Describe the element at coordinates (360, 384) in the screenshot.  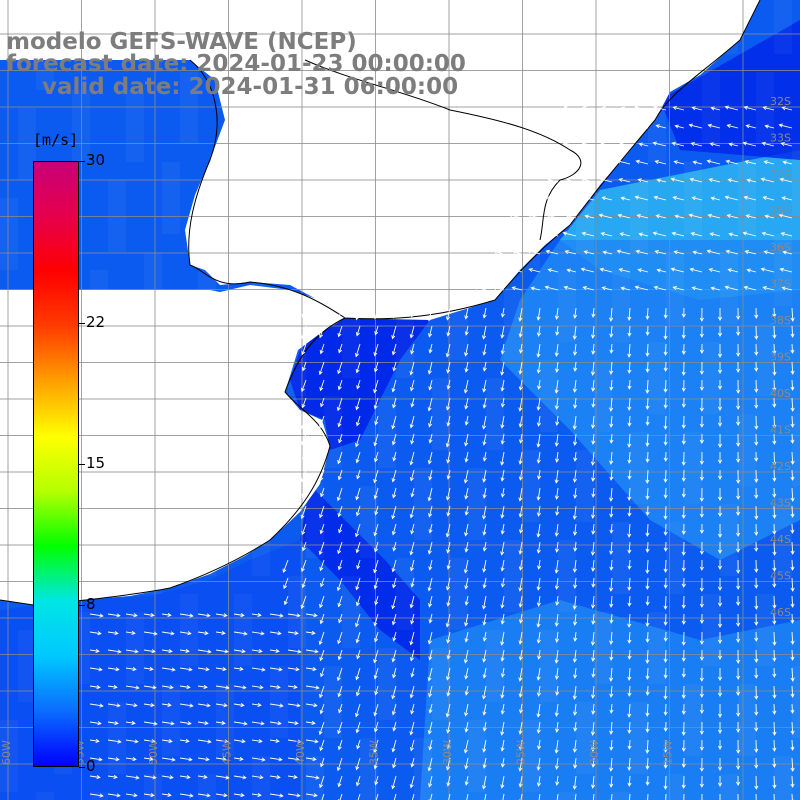
I see `deep-patch-coast` at that location.